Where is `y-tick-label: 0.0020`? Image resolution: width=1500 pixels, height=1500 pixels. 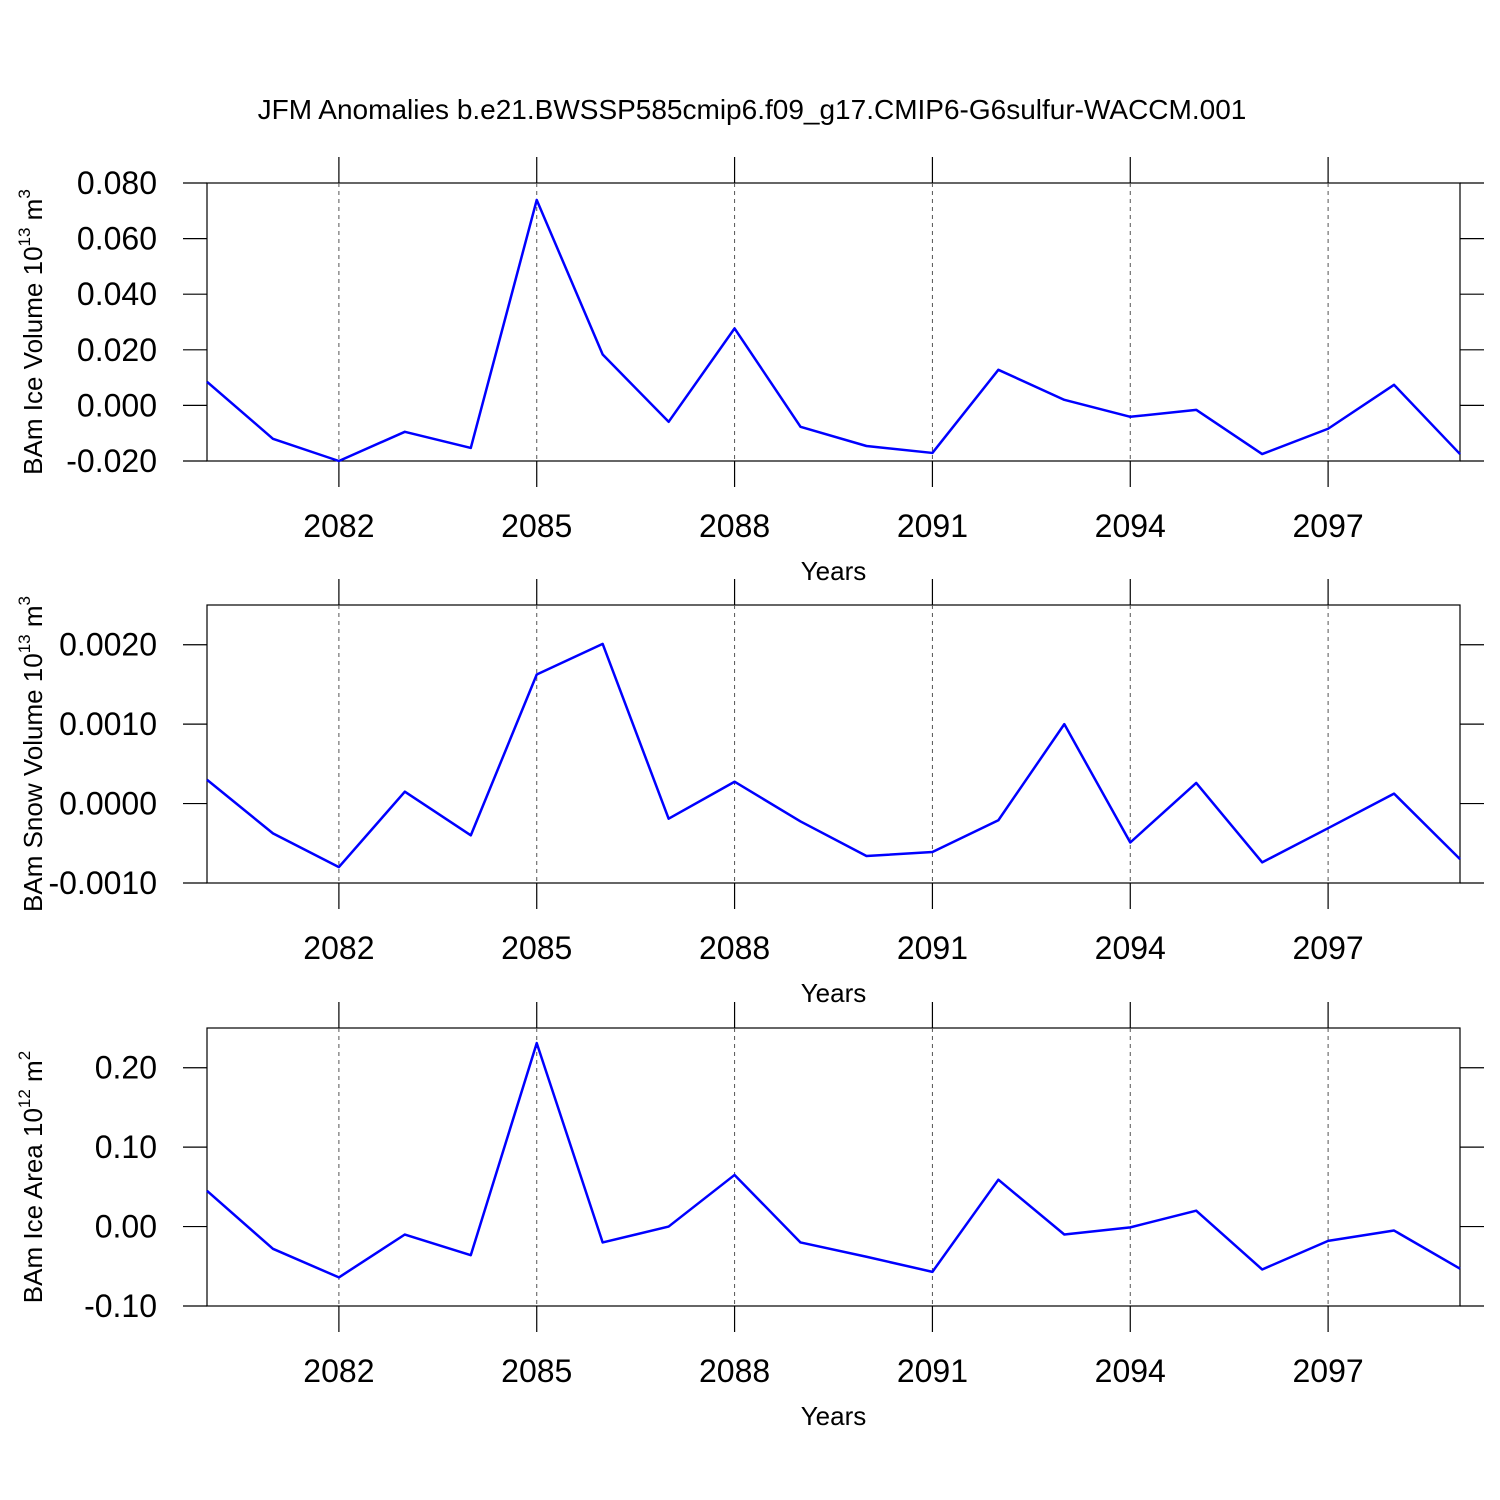 y-tick-label: 0.0020 is located at coordinates (108, 645).